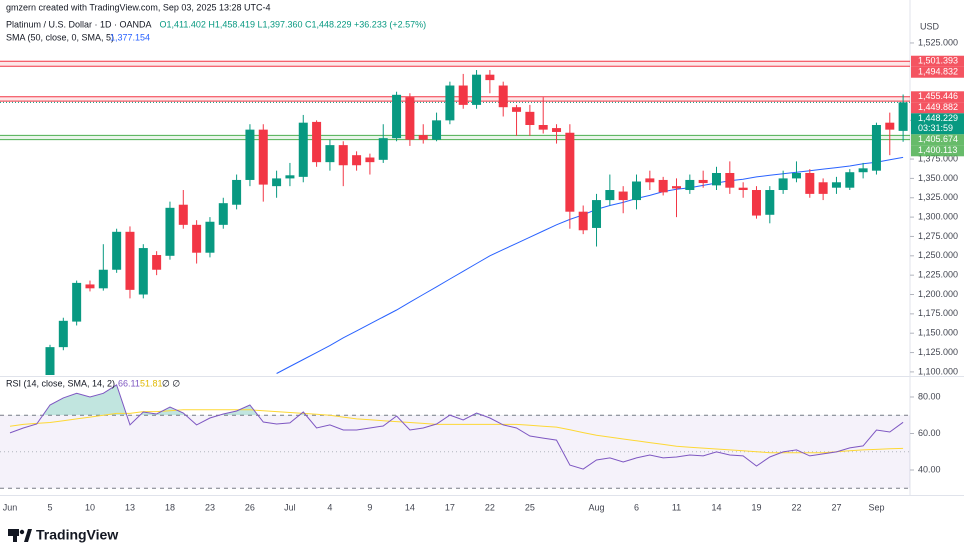  I want to click on rsi-tick-label: 80.00, so click(929, 396).